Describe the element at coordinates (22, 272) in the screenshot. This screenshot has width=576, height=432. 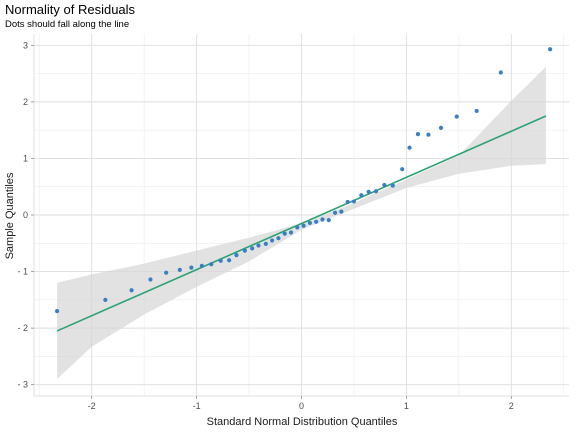
I see `y-tick-label: - 1` at that location.